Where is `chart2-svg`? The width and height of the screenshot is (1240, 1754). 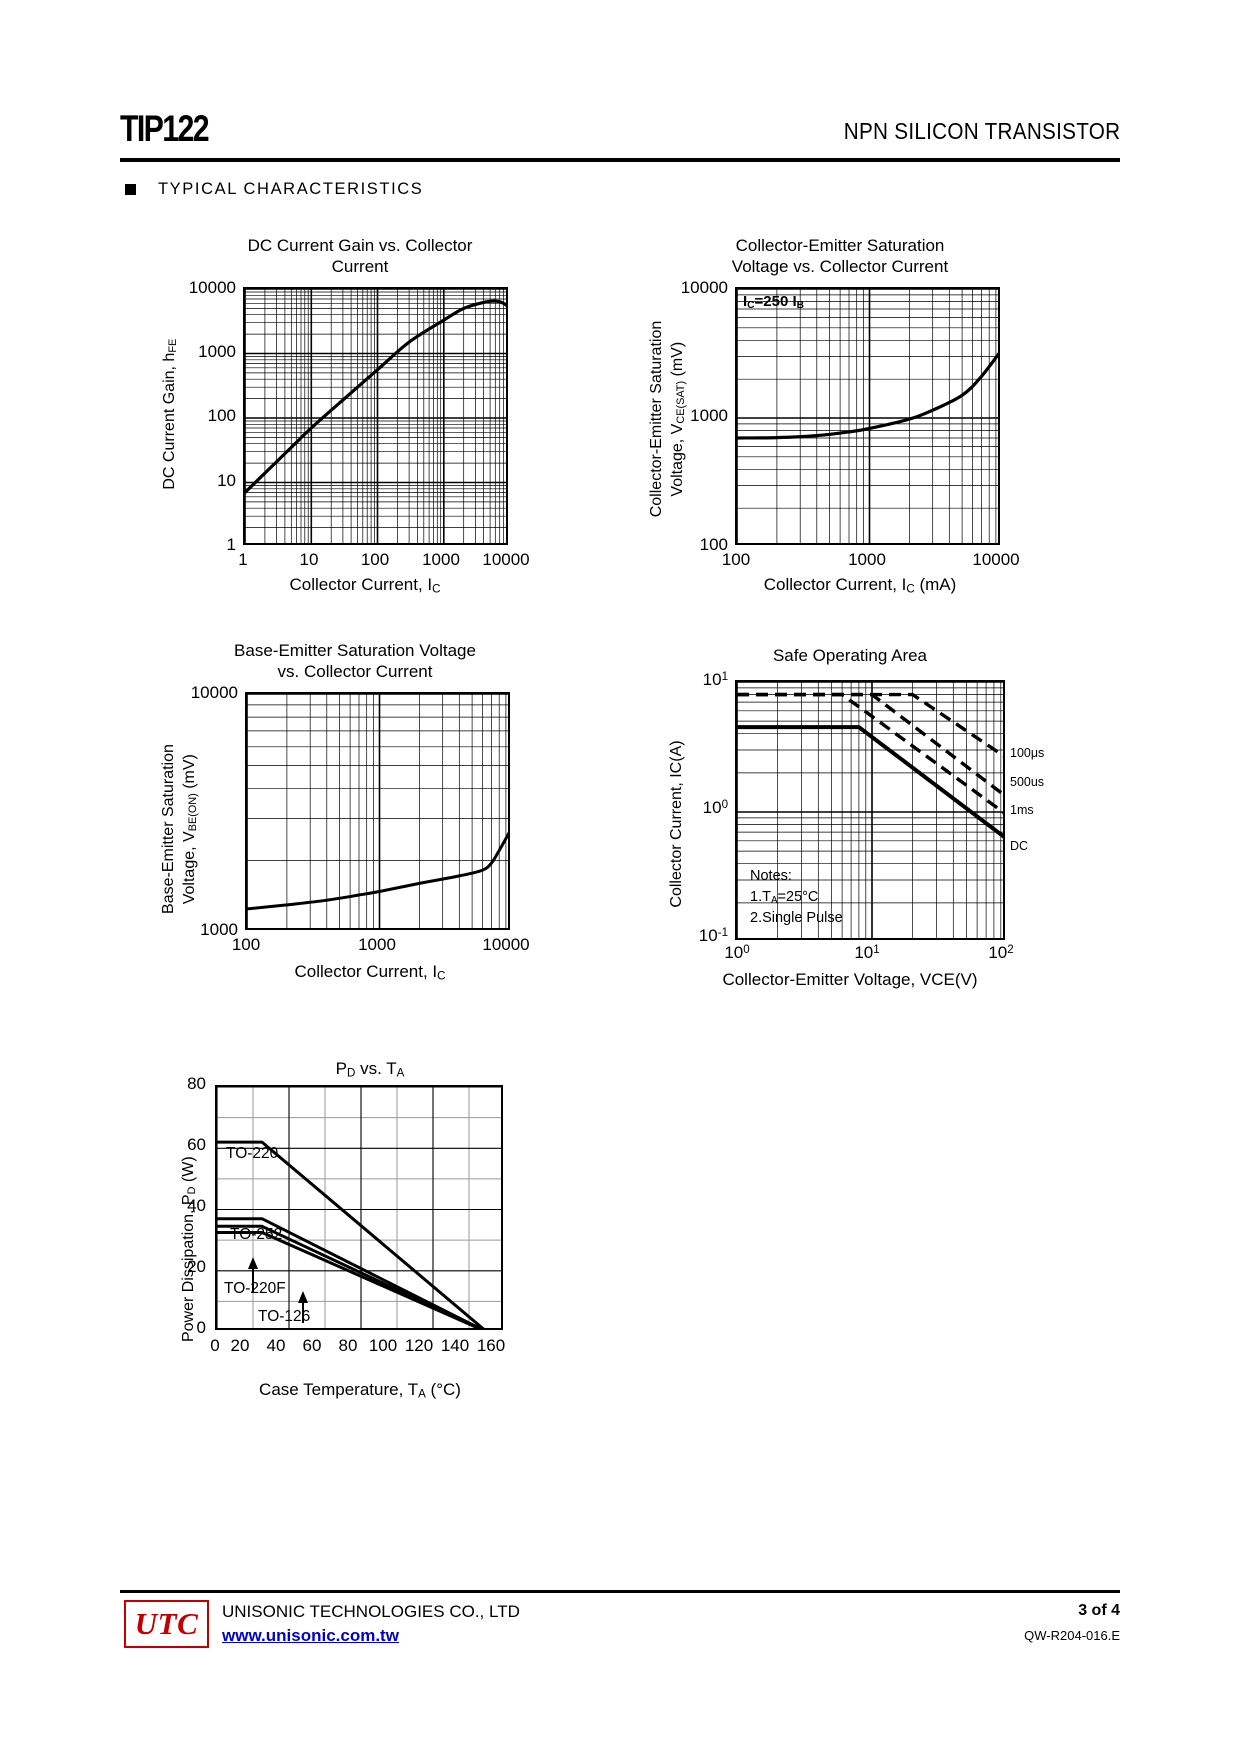 chart2-svg is located at coordinates (867, 416).